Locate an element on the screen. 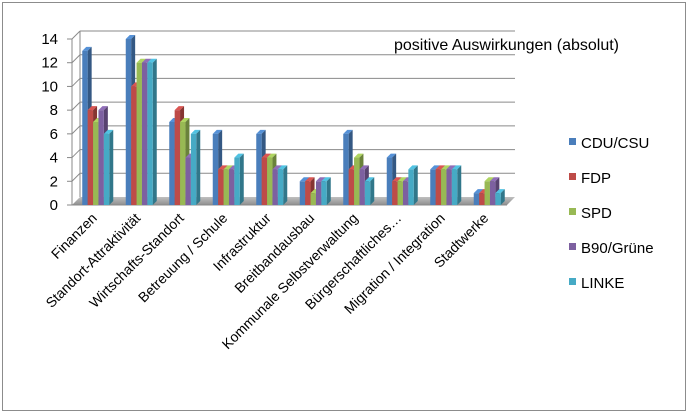 Image resolution: width=691 pixels, height=417 pixels. y-tick-label: 4 is located at coordinates (54, 158).